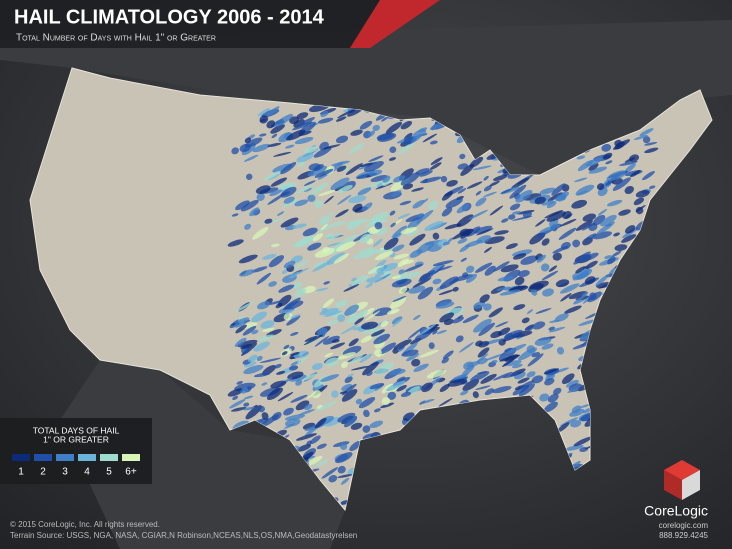 The width and height of the screenshot is (732, 549). Describe the element at coordinates (87, 472) in the screenshot. I see `legend-label: 4` at that location.